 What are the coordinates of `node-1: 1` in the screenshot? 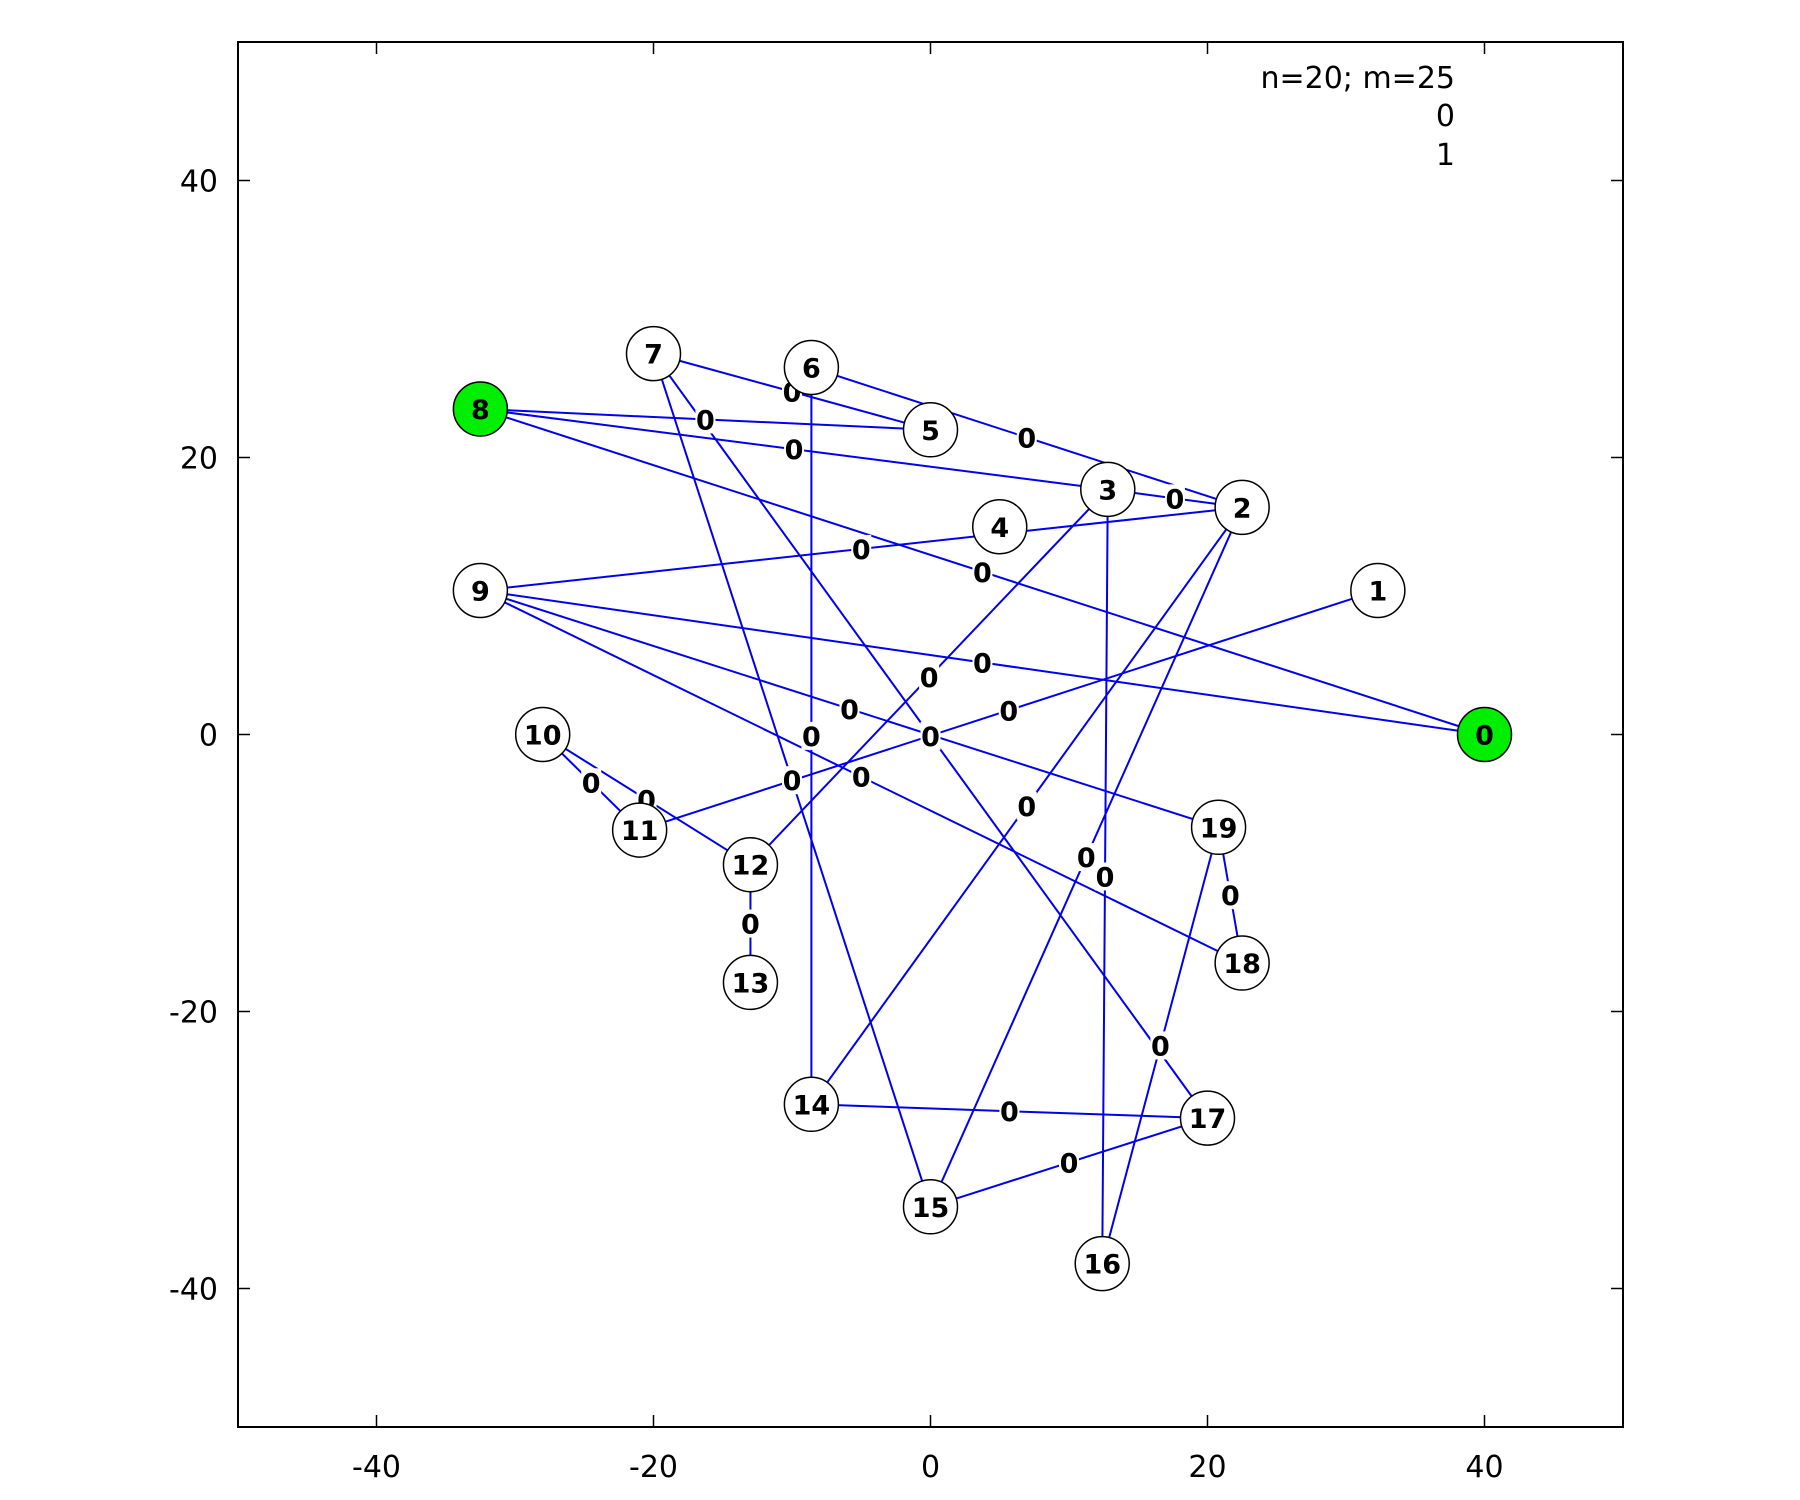 It's located at (1378, 590).